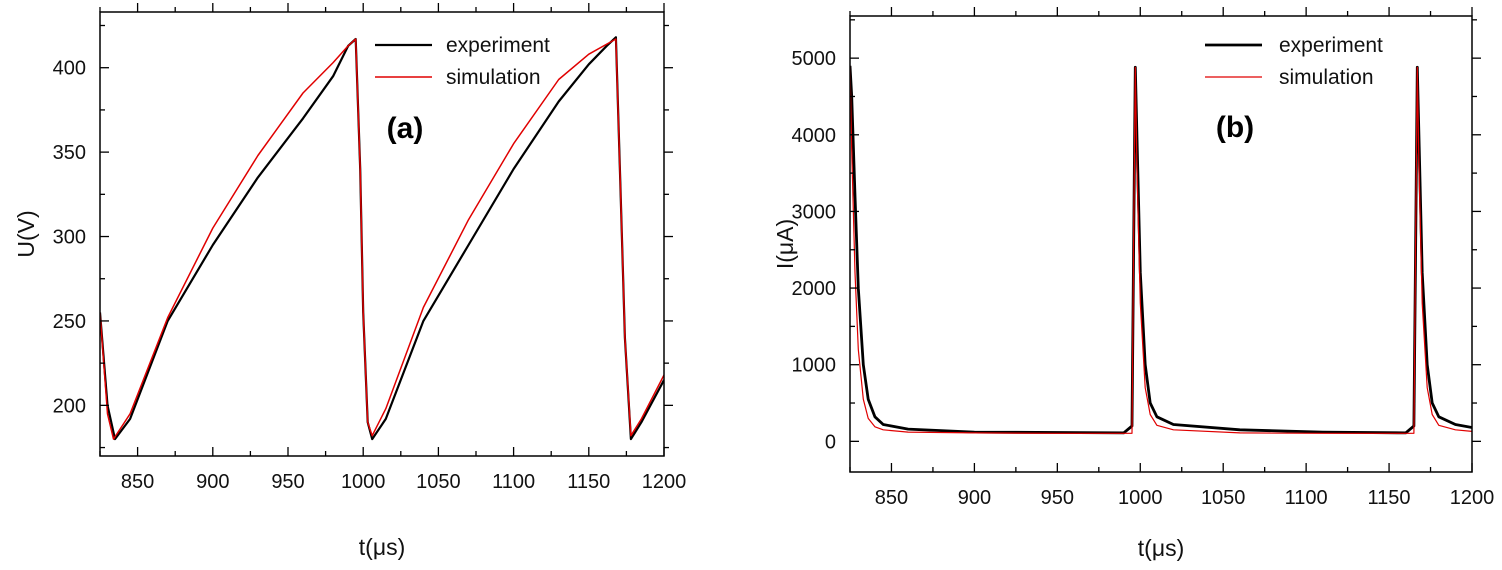 The height and width of the screenshot is (570, 1502). What do you see at coordinates (69, 322) in the screenshot?
I see `y-tick-label: 250` at bounding box center [69, 322].